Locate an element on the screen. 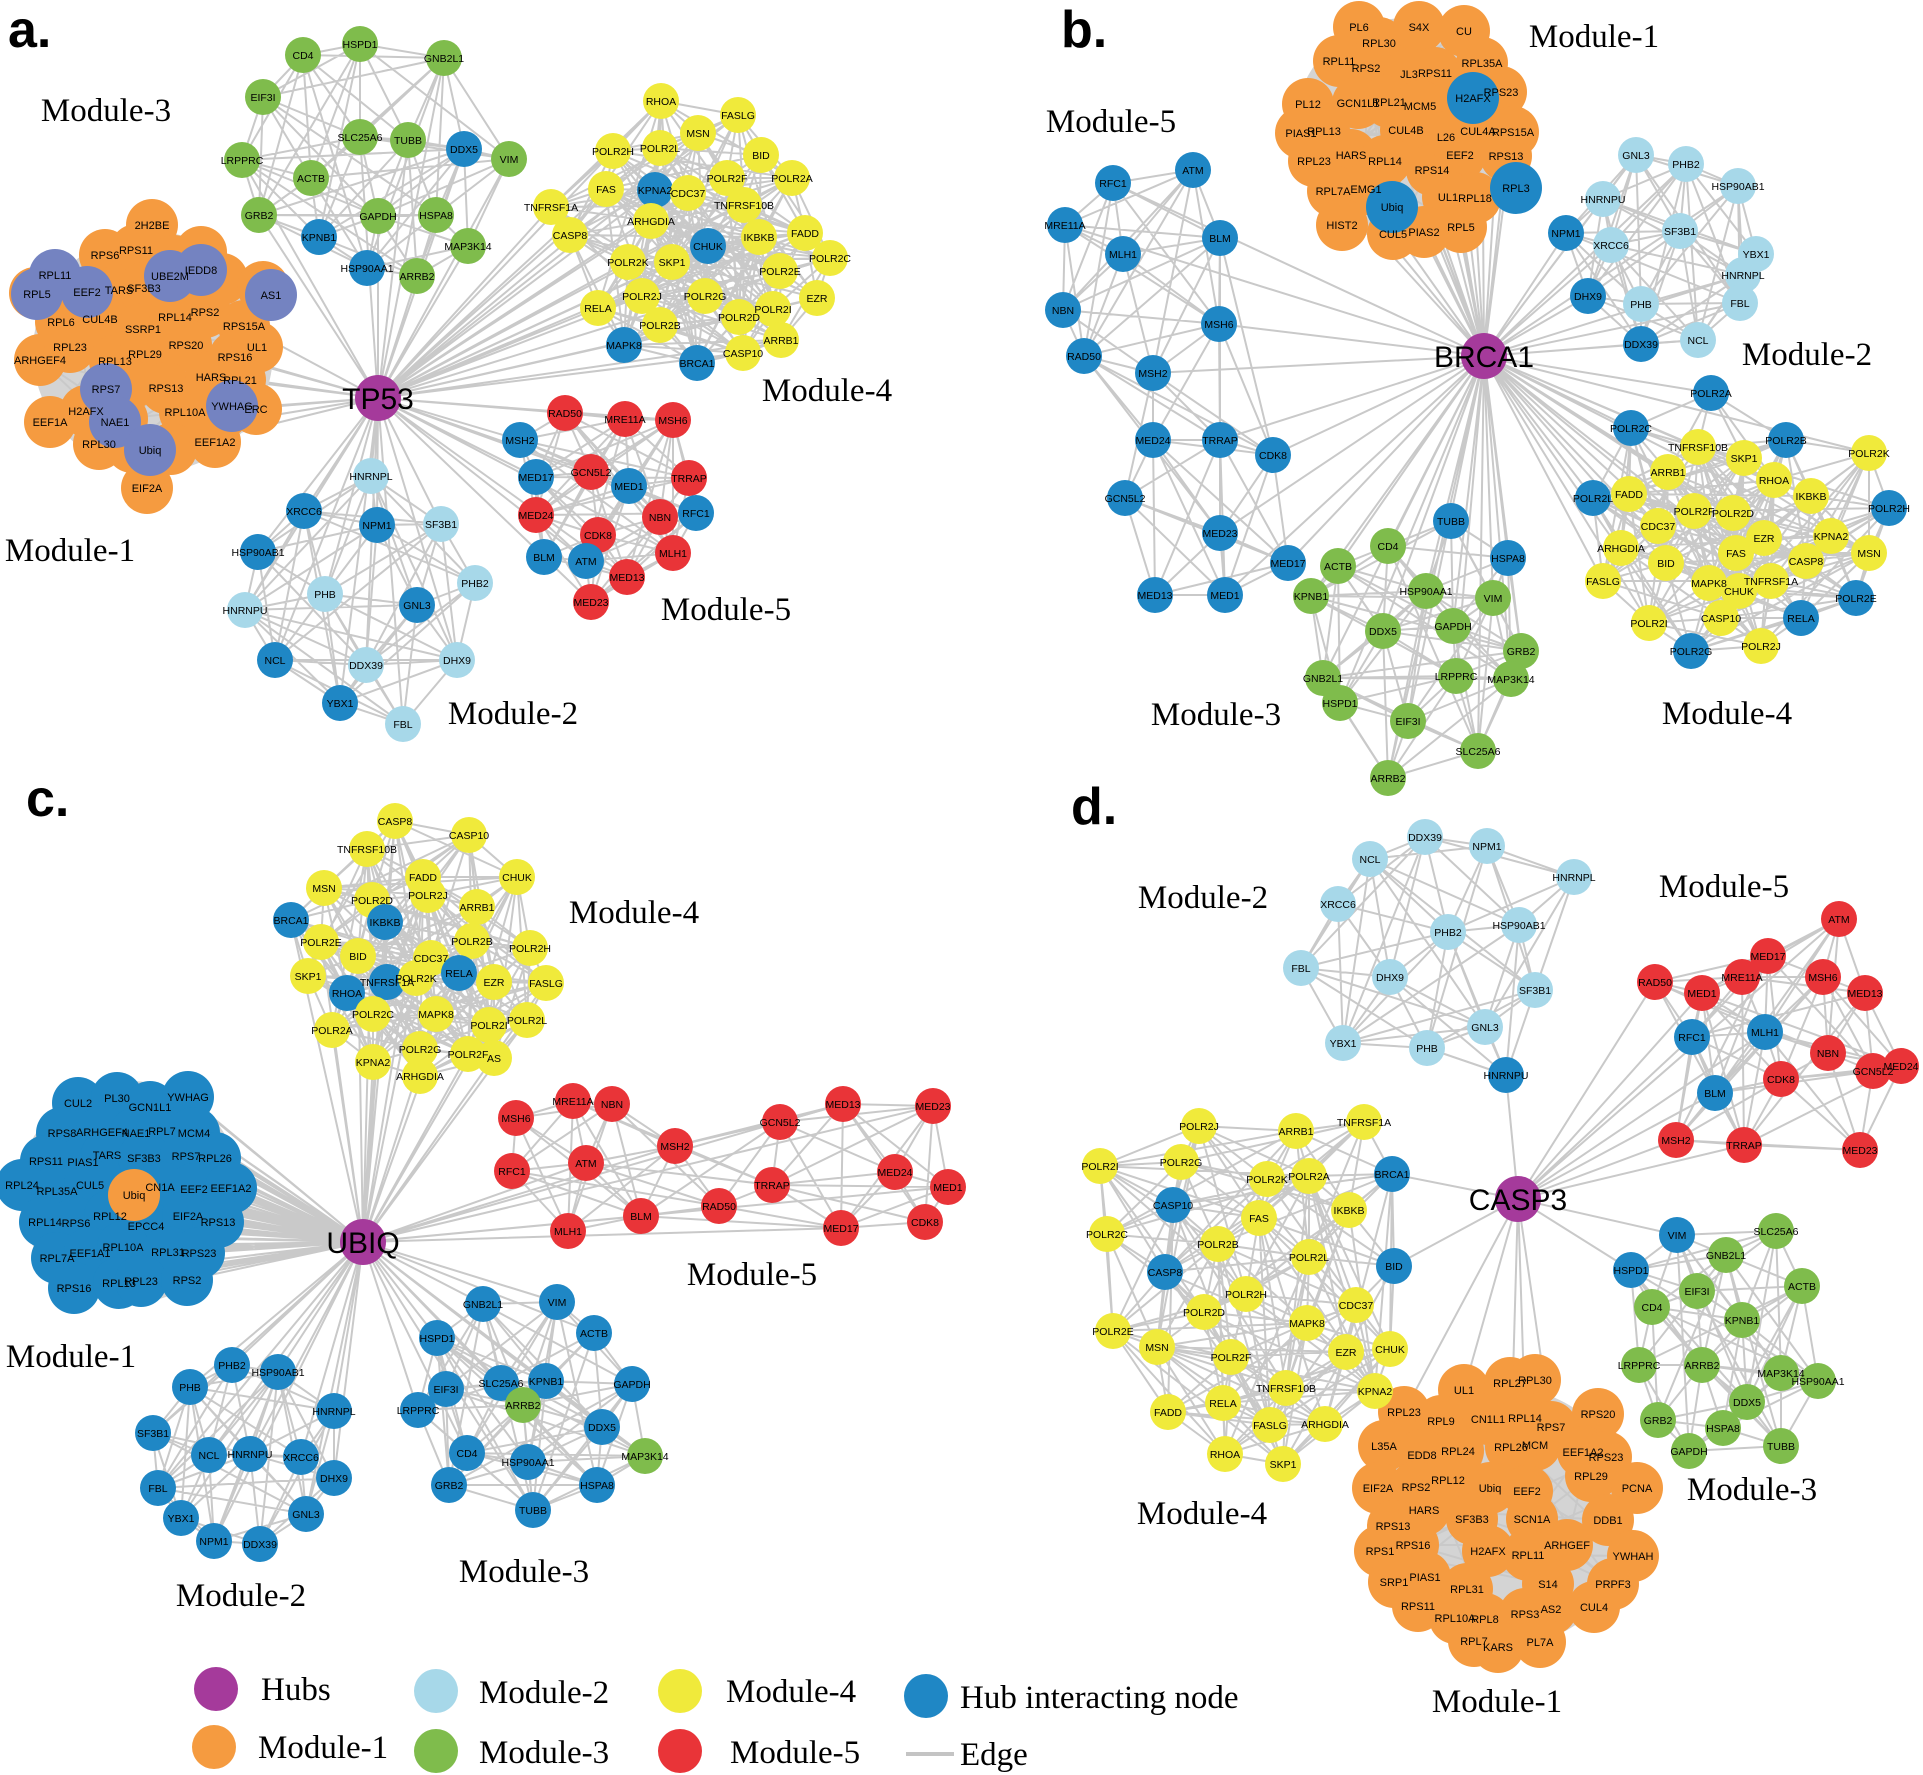 This screenshot has width=1923, height=1775. svg-text: PL7A is located at coordinates (1541, 1643).